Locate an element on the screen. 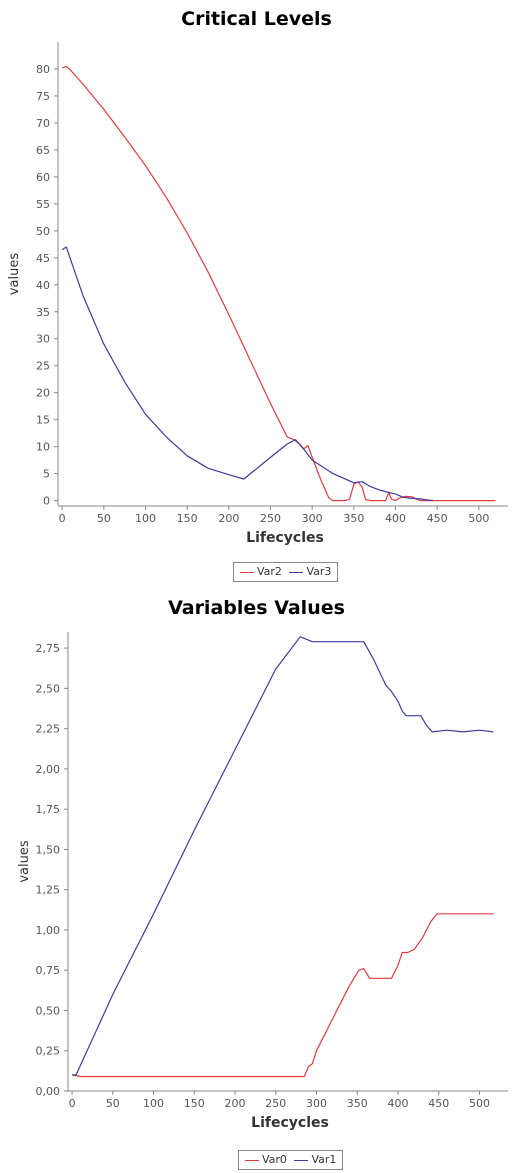 Image resolution: width=513 pixels, height=1173 pixels. chart-legend: Var2 Var3 is located at coordinates (286, 572).